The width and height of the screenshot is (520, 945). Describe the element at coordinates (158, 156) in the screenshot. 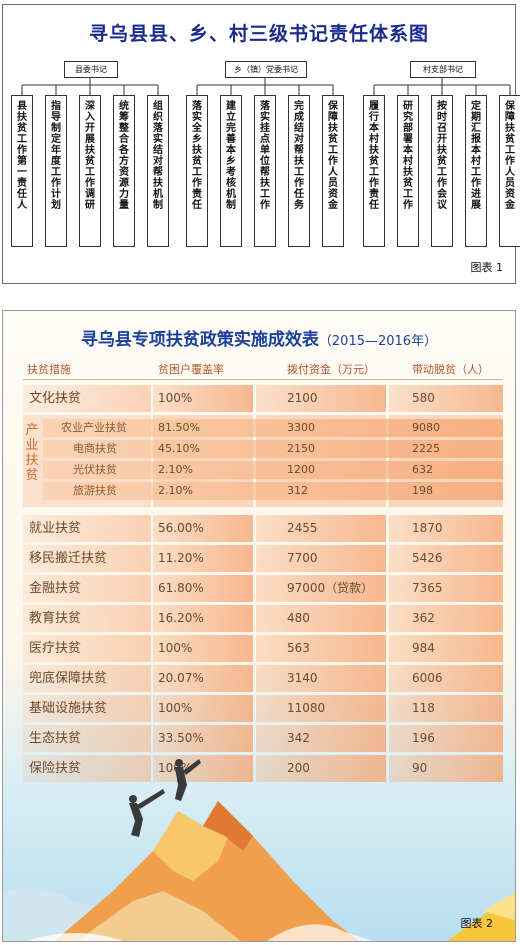

I see `responsibility-text: 组织落实结对帮扶机制` at that location.